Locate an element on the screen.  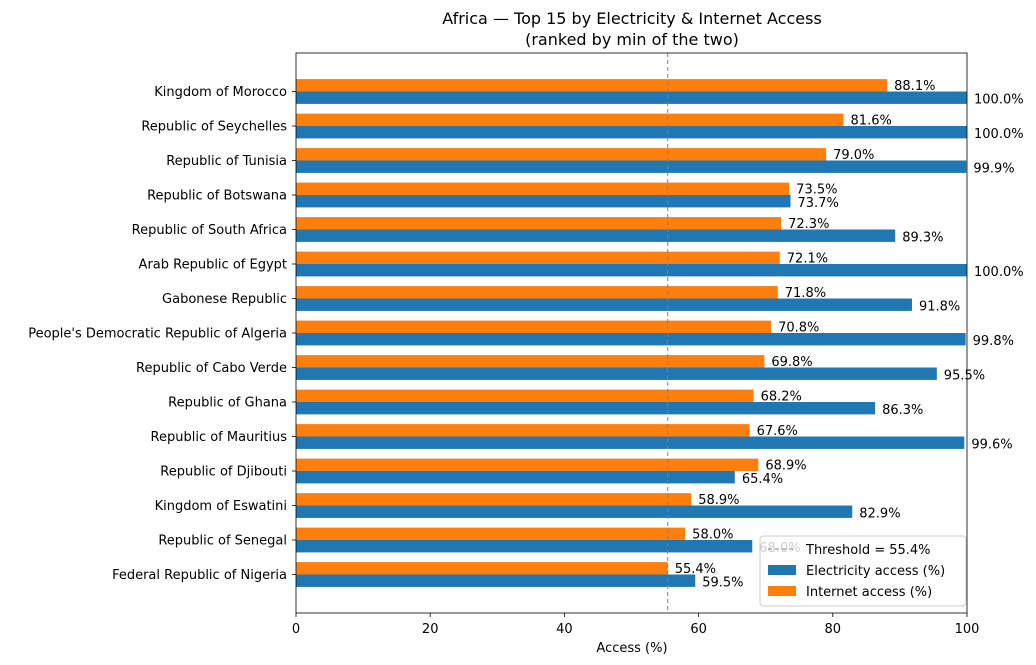
y-tick-label-7: People's Democratic Republic of Algeria is located at coordinates (157, 334).